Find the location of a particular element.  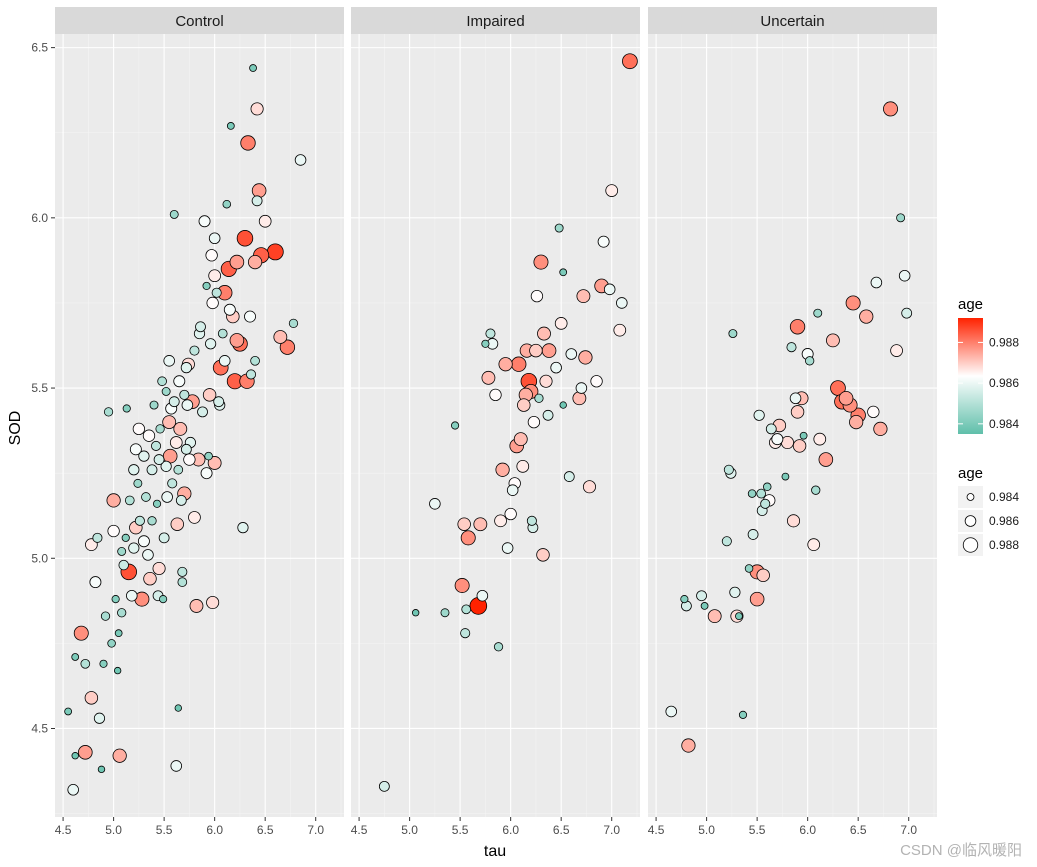

size-legend-title: age is located at coordinates (970, 473).